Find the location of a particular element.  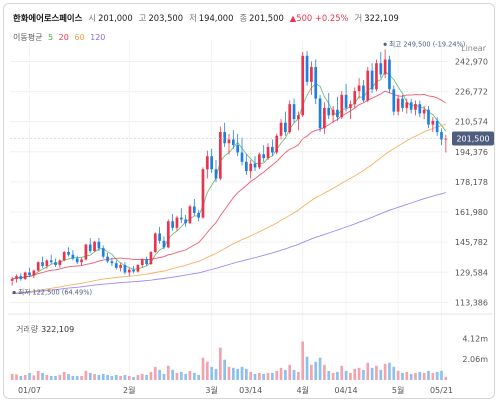

scale-toggle: Linear is located at coordinates (473, 48).